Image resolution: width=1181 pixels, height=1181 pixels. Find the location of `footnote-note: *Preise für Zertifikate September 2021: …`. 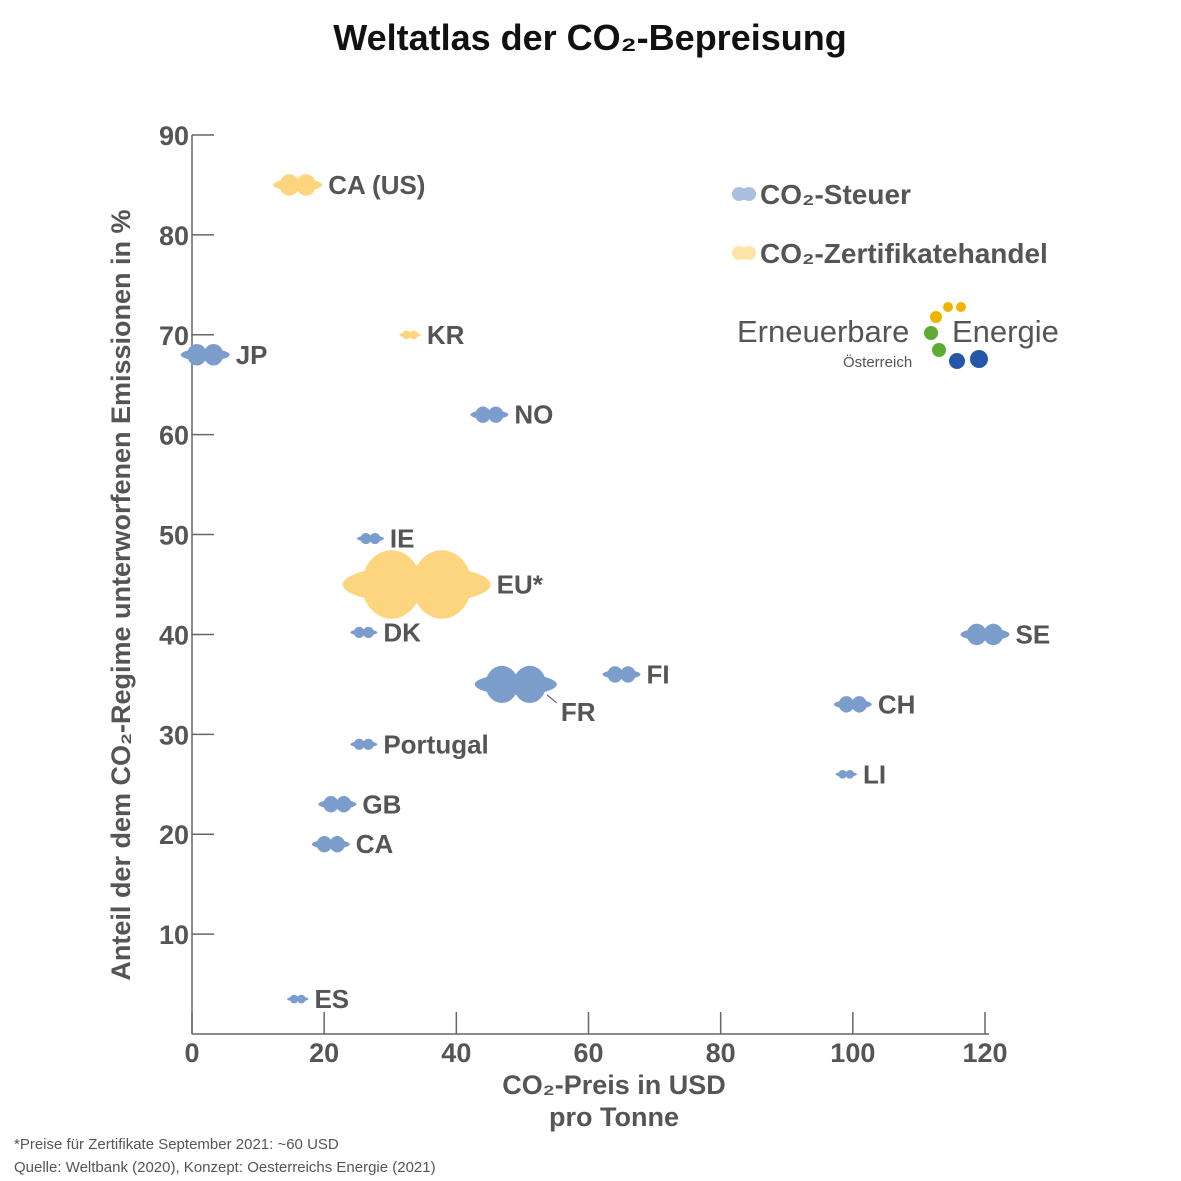

footnote-note: *Preise für Zertifikate September 2021: … is located at coordinates (176, 1144).